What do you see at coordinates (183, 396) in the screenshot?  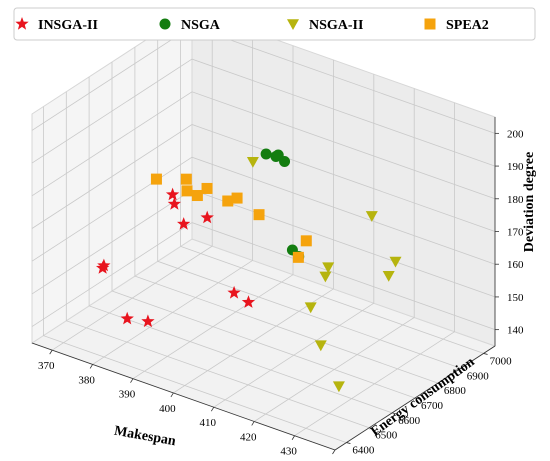 I see `x-axis-line` at bounding box center [183, 396].